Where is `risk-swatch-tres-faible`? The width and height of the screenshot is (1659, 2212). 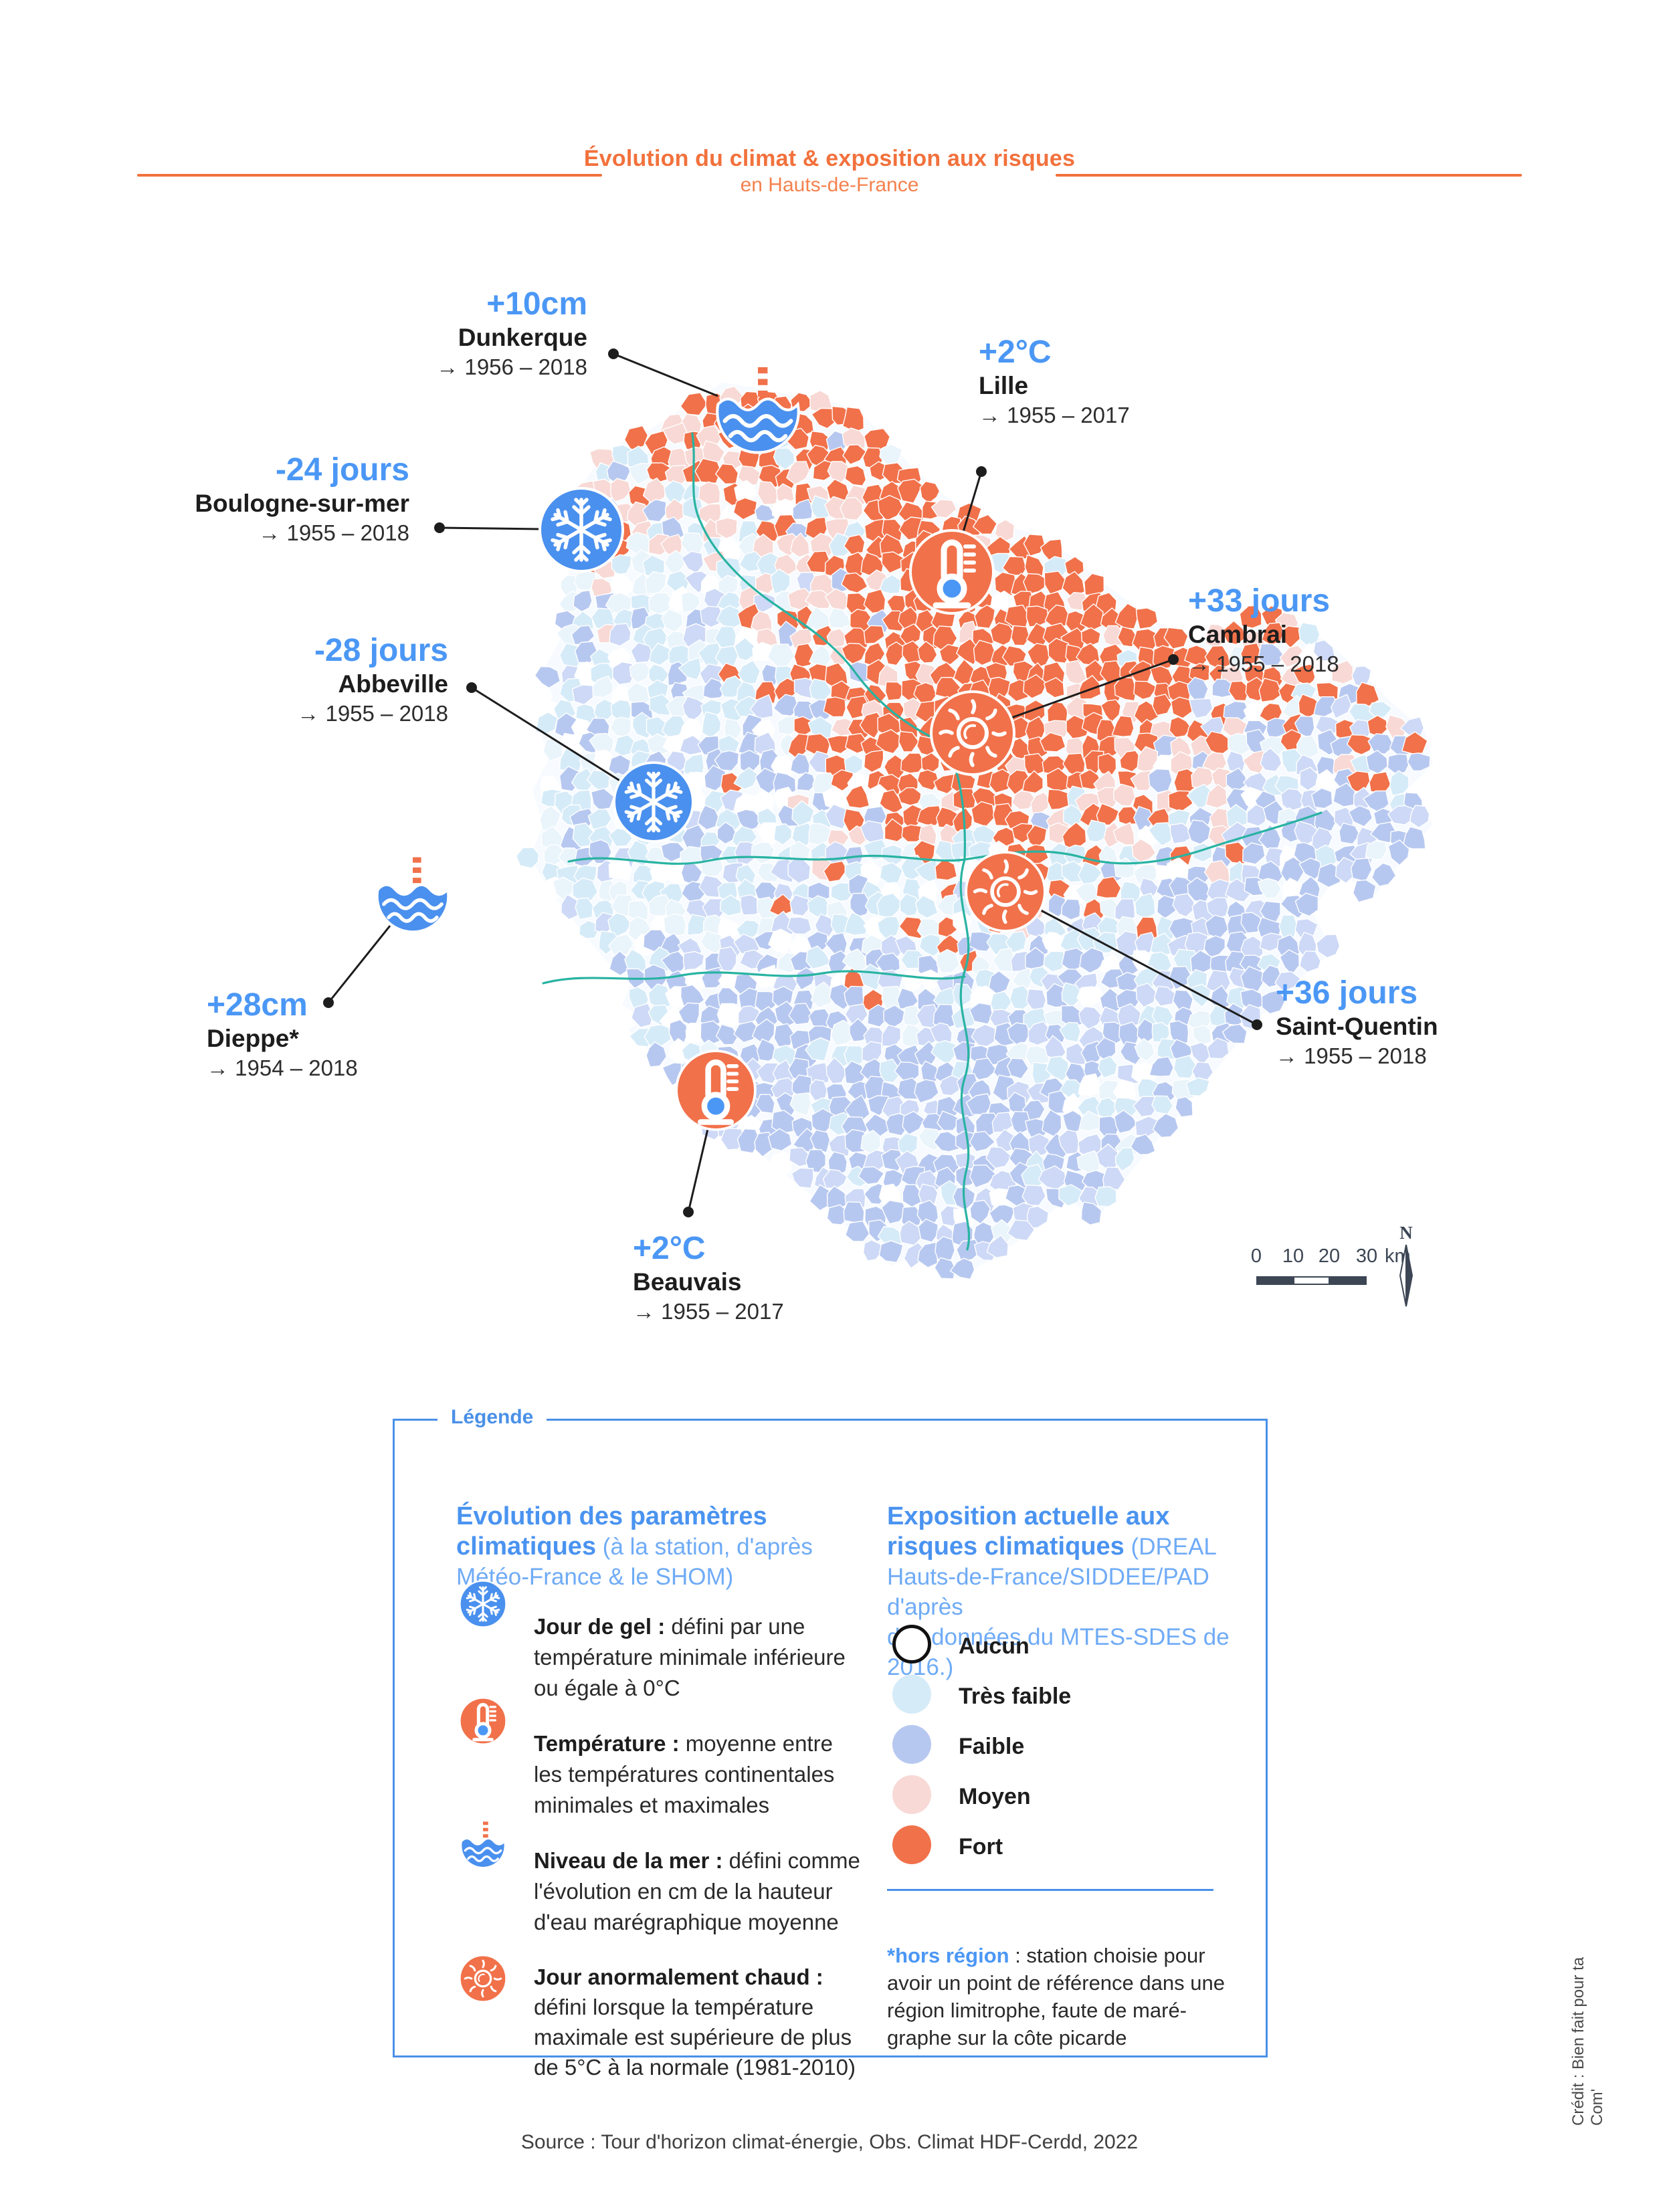 risk-swatch-tres-faible is located at coordinates (911, 1695).